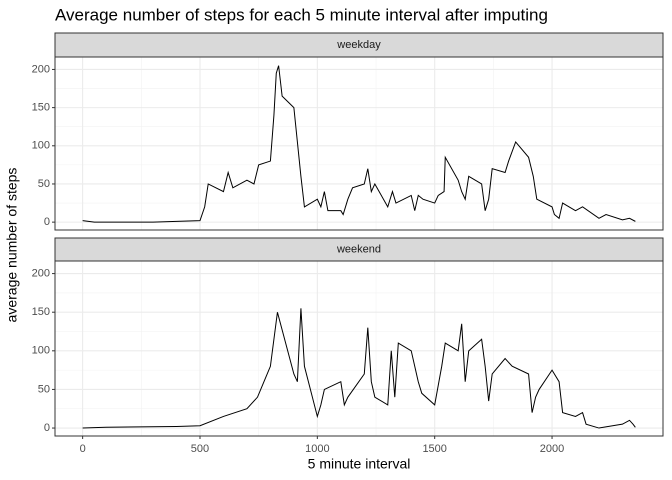  I want to click on strip-label: weekday, so click(358, 45).